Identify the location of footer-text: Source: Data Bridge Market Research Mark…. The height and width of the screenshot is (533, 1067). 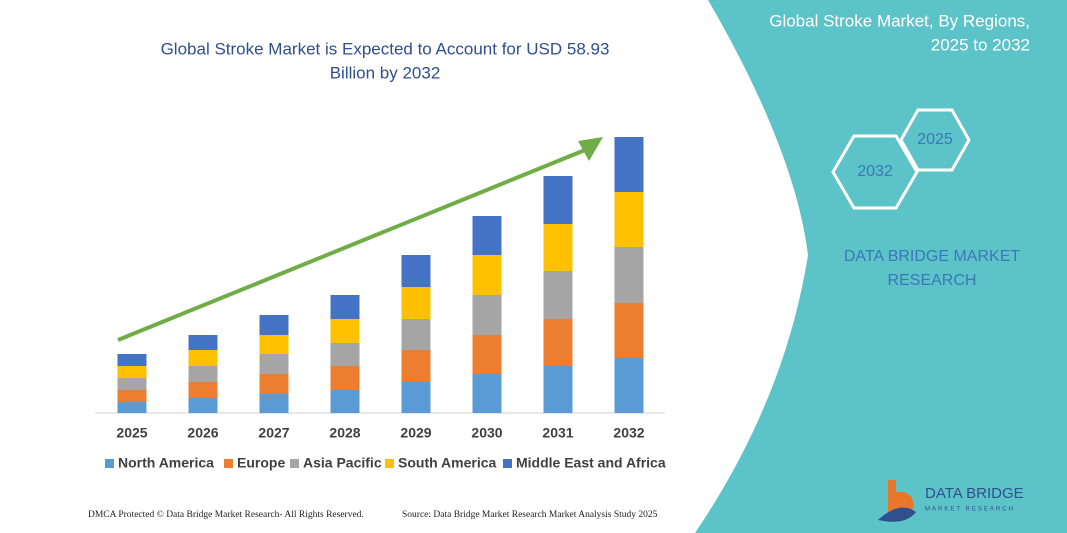
(530, 515).